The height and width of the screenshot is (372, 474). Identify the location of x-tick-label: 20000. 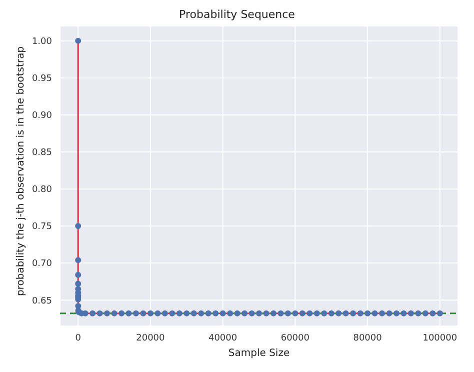
(151, 338).